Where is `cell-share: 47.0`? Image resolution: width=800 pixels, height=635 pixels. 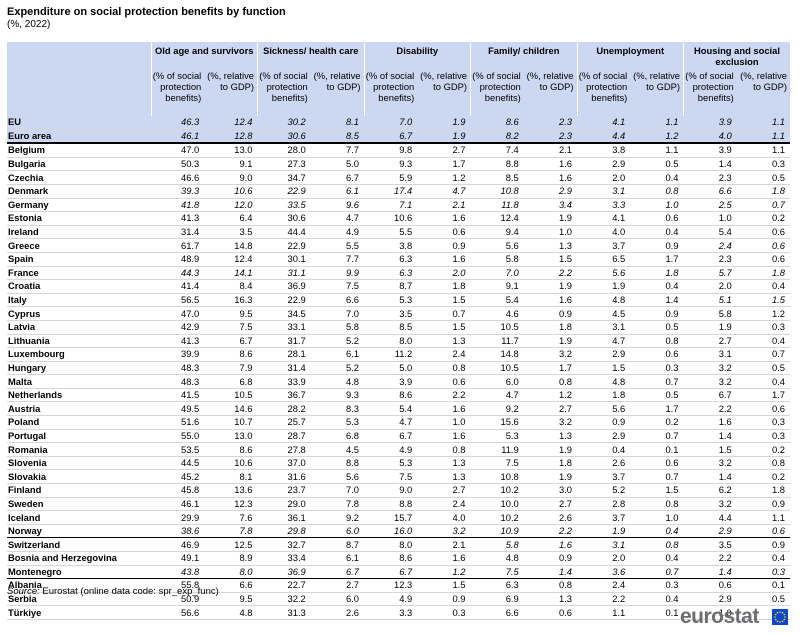 cell-share: 47.0 is located at coordinates (178, 313).